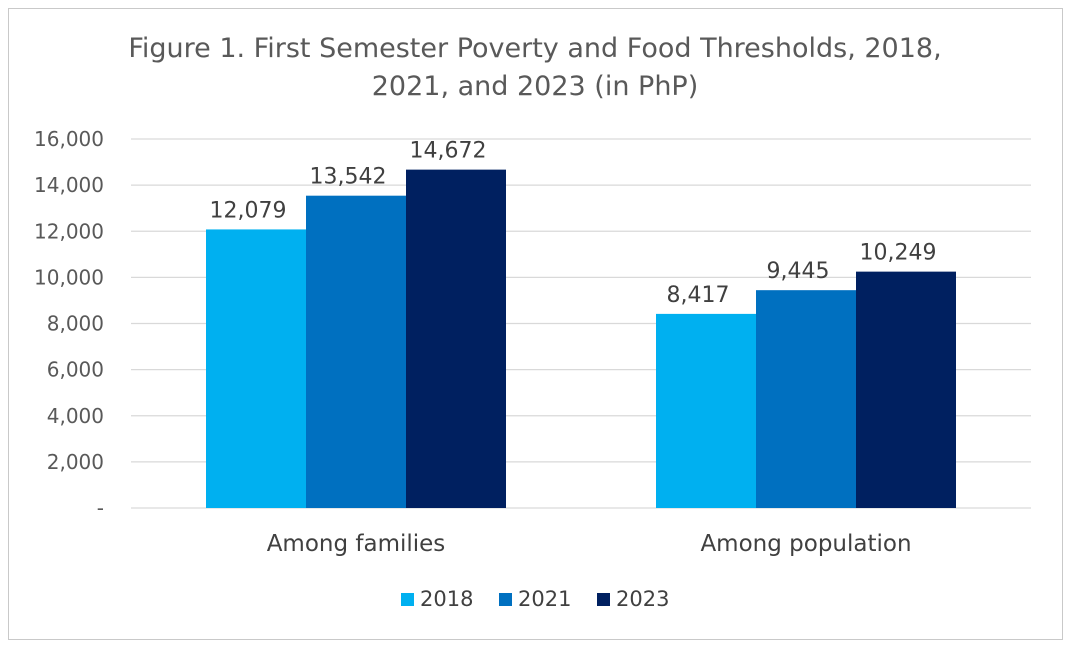 This screenshot has height=649, width=1073. What do you see at coordinates (446, 599) in the screenshot?
I see `legend-label: 2018` at bounding box center [446, 599].